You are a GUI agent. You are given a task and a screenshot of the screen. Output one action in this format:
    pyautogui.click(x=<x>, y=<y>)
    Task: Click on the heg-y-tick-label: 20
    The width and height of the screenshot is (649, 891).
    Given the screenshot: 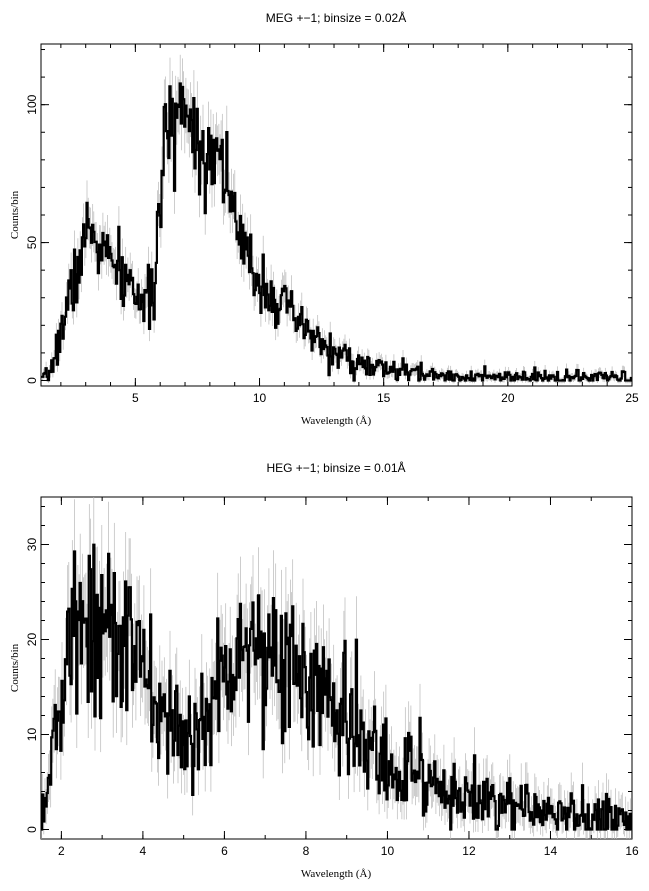 What is the action you would take?
    pyautogui.click(x=32, y=640)
    